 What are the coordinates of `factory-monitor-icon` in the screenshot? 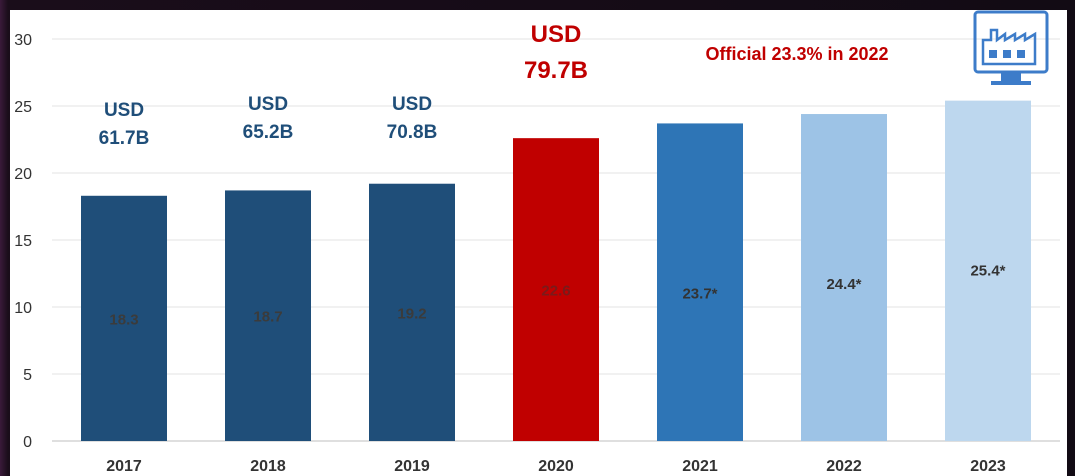 It's located at (1011, 47).